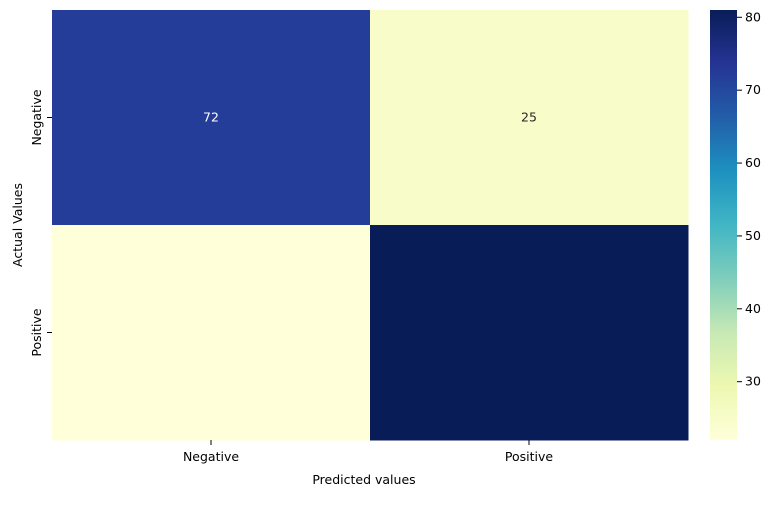  What do you see at coordinates (723, 225) in the screenshot?
I see `colorbar-gradient` at bounding box center [723, 225].